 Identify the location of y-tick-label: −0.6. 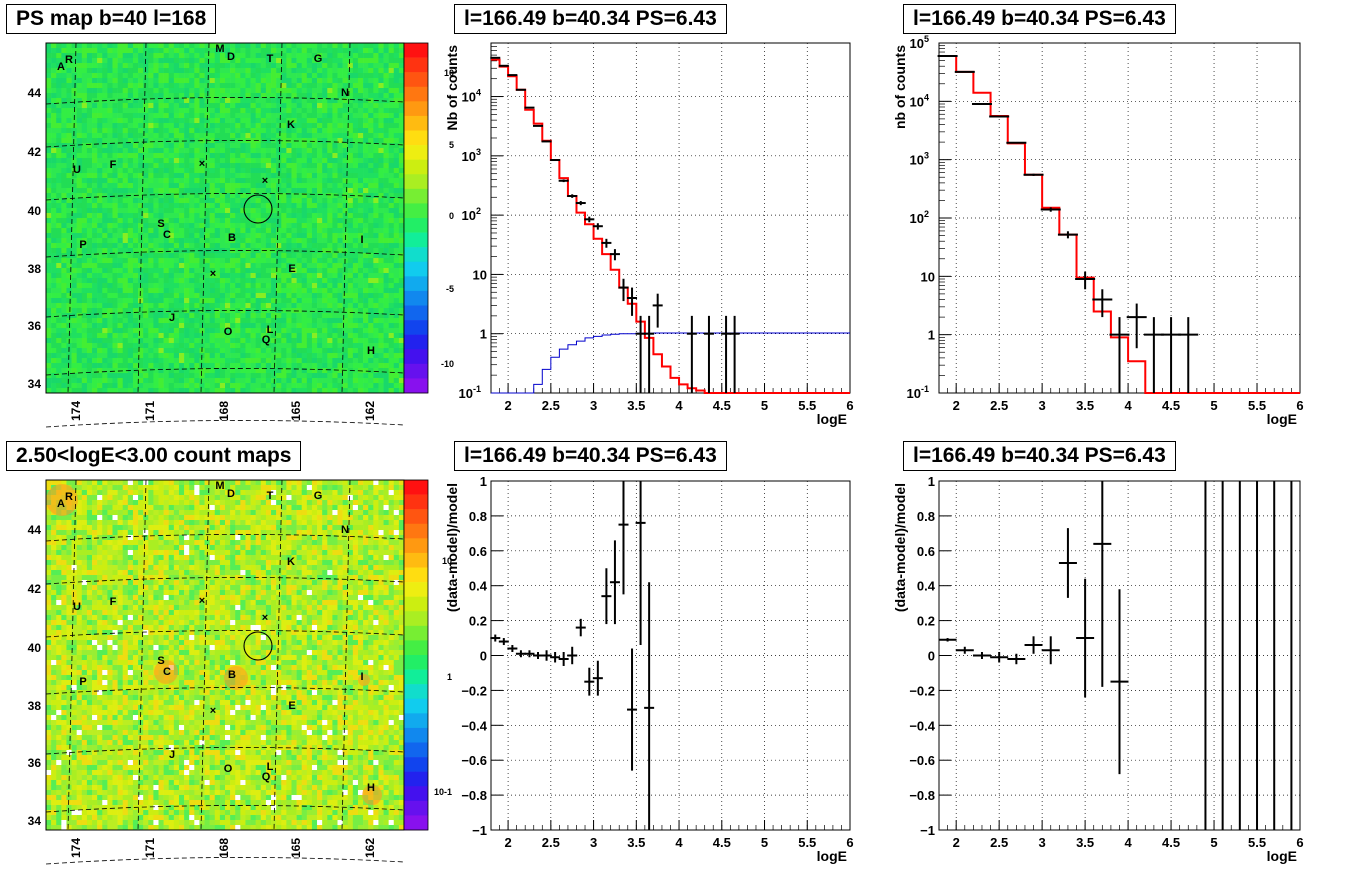
(474, 760).